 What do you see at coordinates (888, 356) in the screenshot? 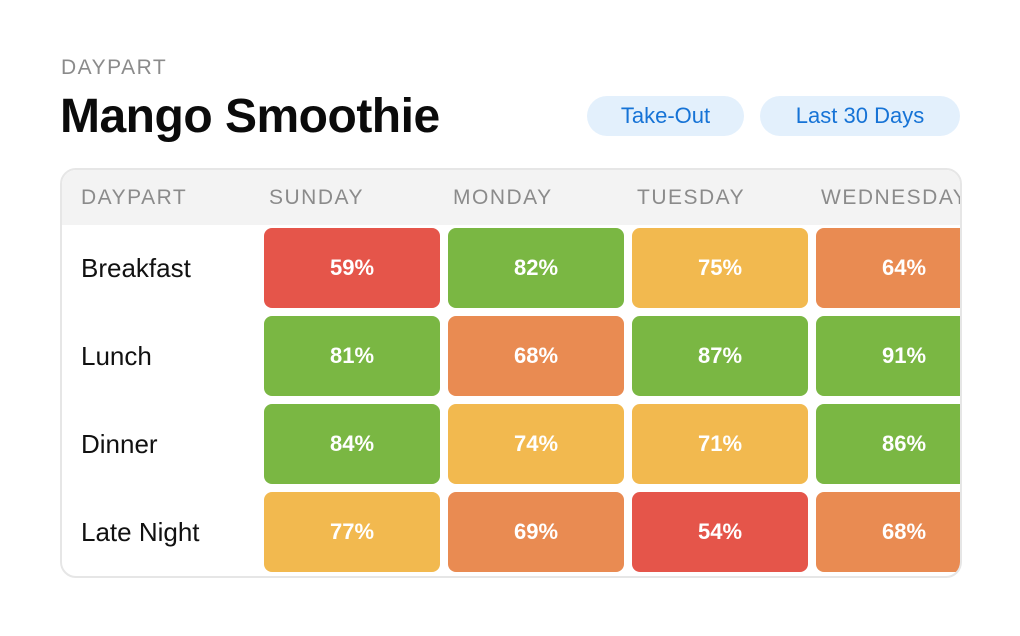
I see `heat-cell: 91%` at bounding box center [888, 356].